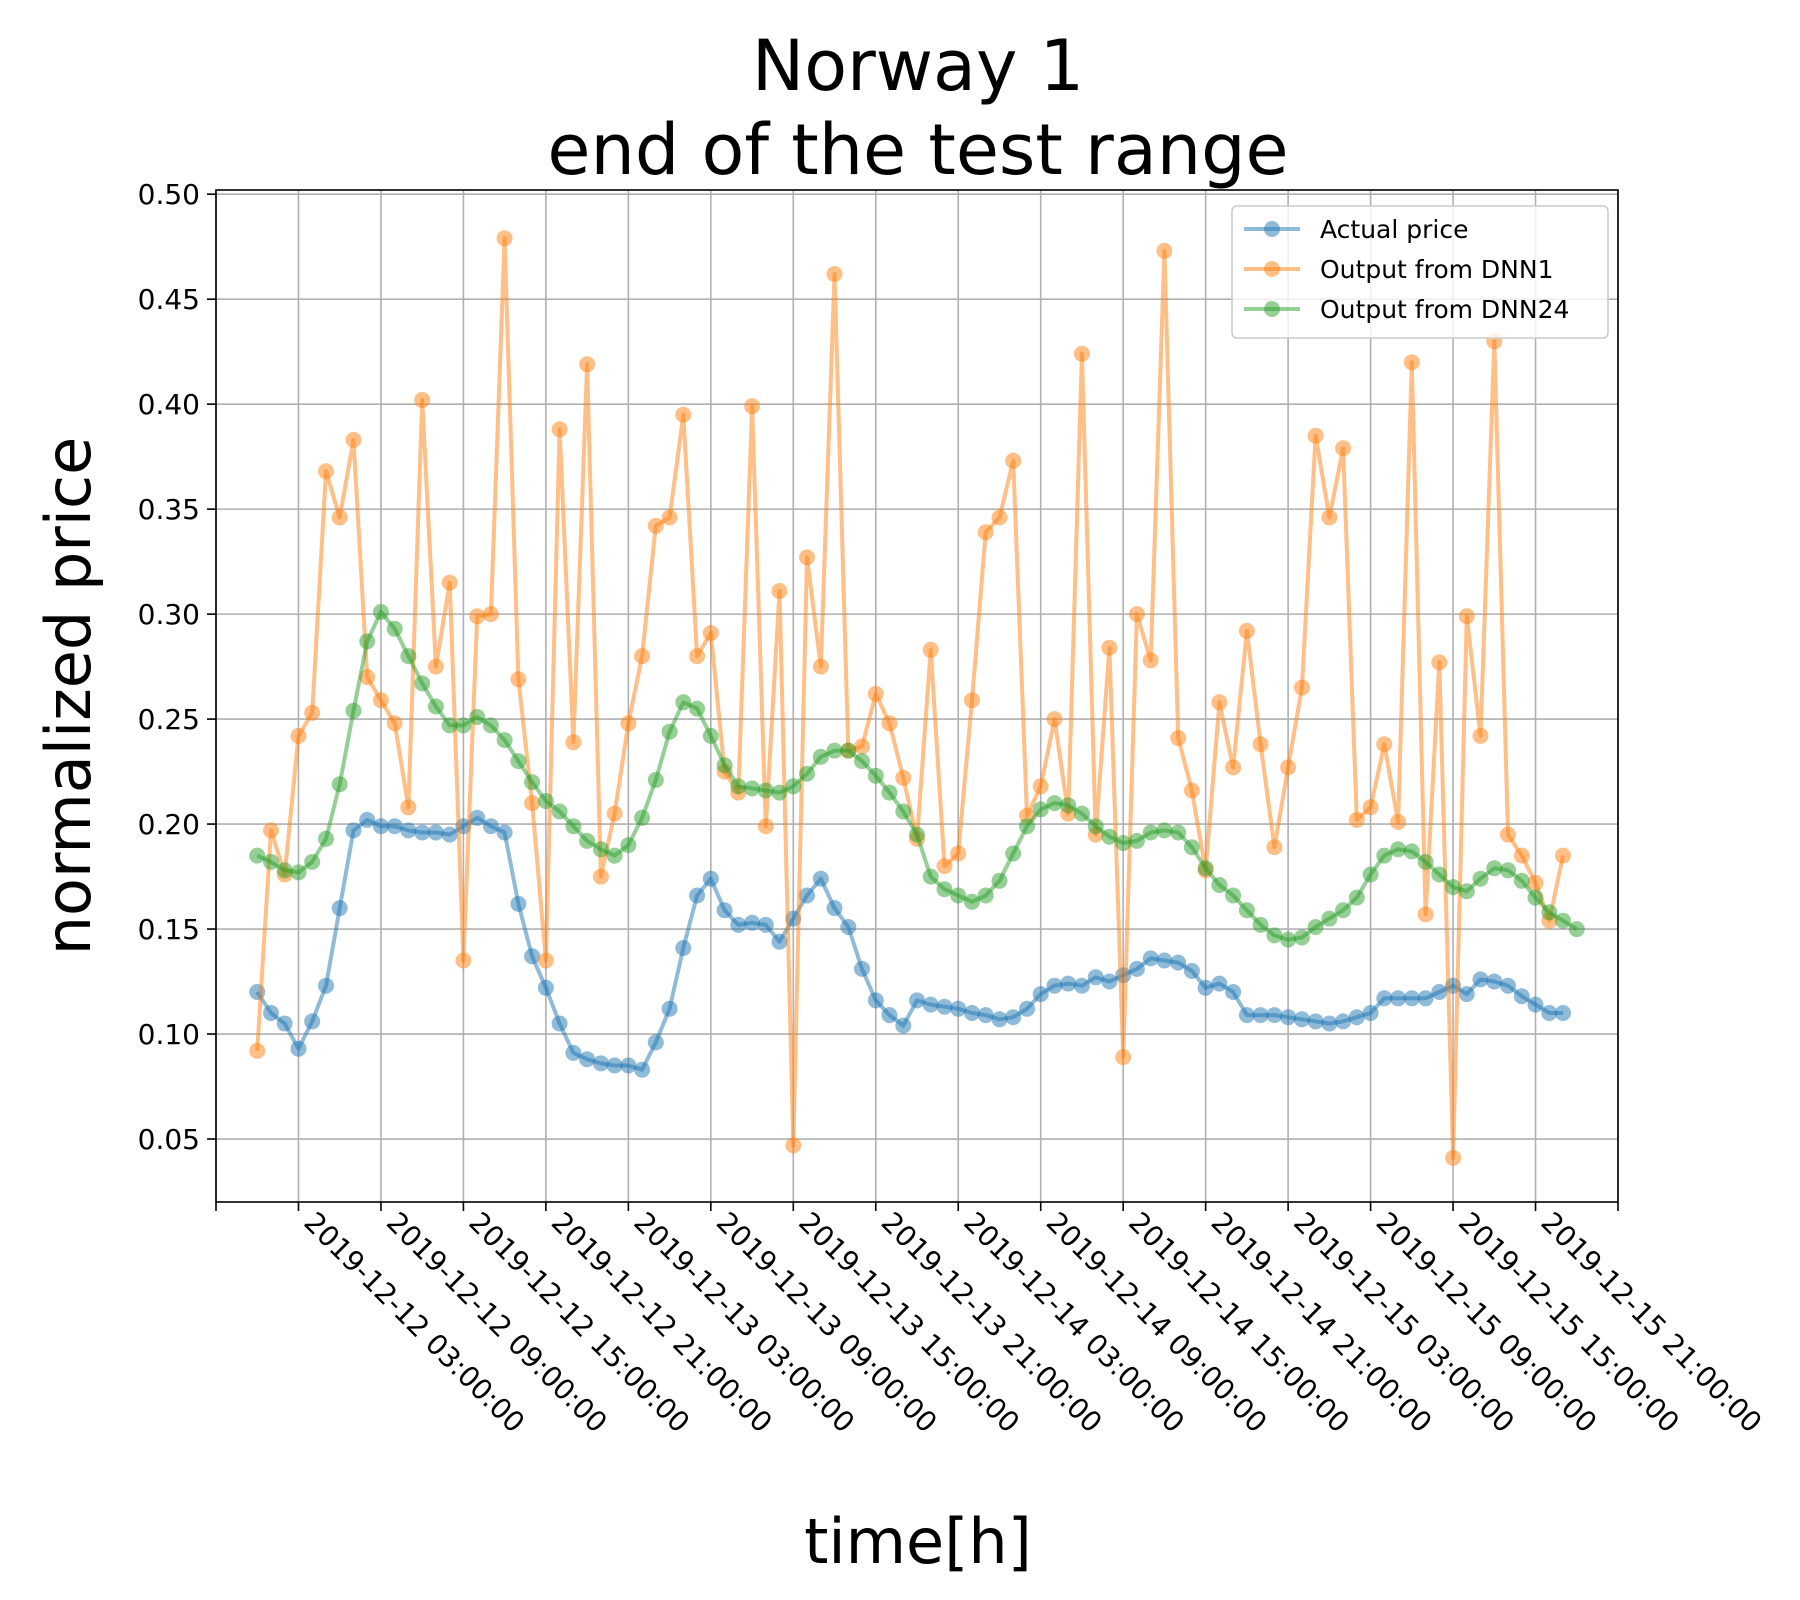  I want to click on y-tick-label: 0.30, so click(169, 614).